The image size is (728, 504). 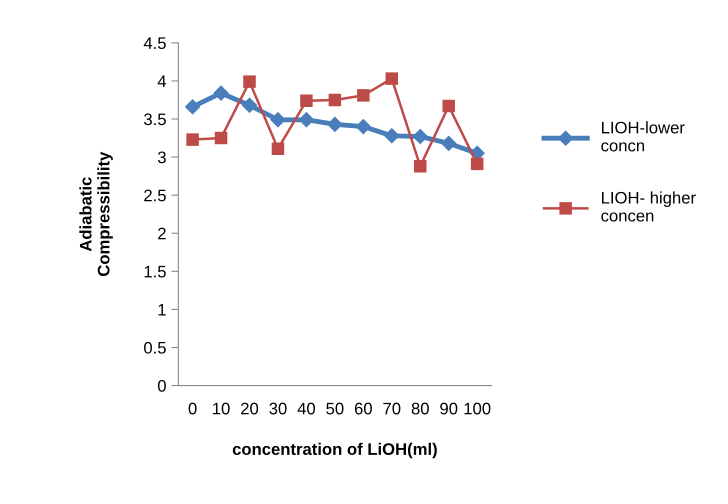 What do you see at coordinates (477, 408) in the screenshot?
I see `x-tick-label: 100` at bounding box center [477, 408].